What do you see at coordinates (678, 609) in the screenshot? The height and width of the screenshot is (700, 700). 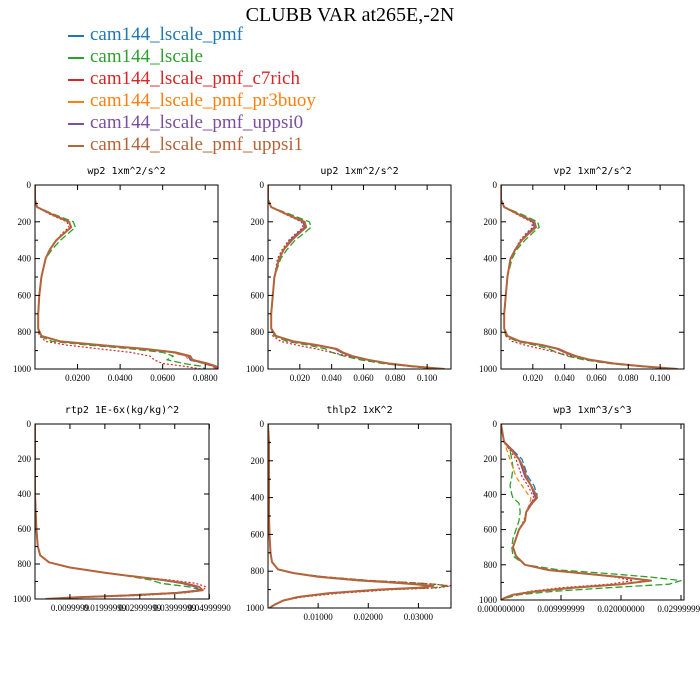 I see `x-tick-label: 0.029999999` at bounding box center [678, 609].